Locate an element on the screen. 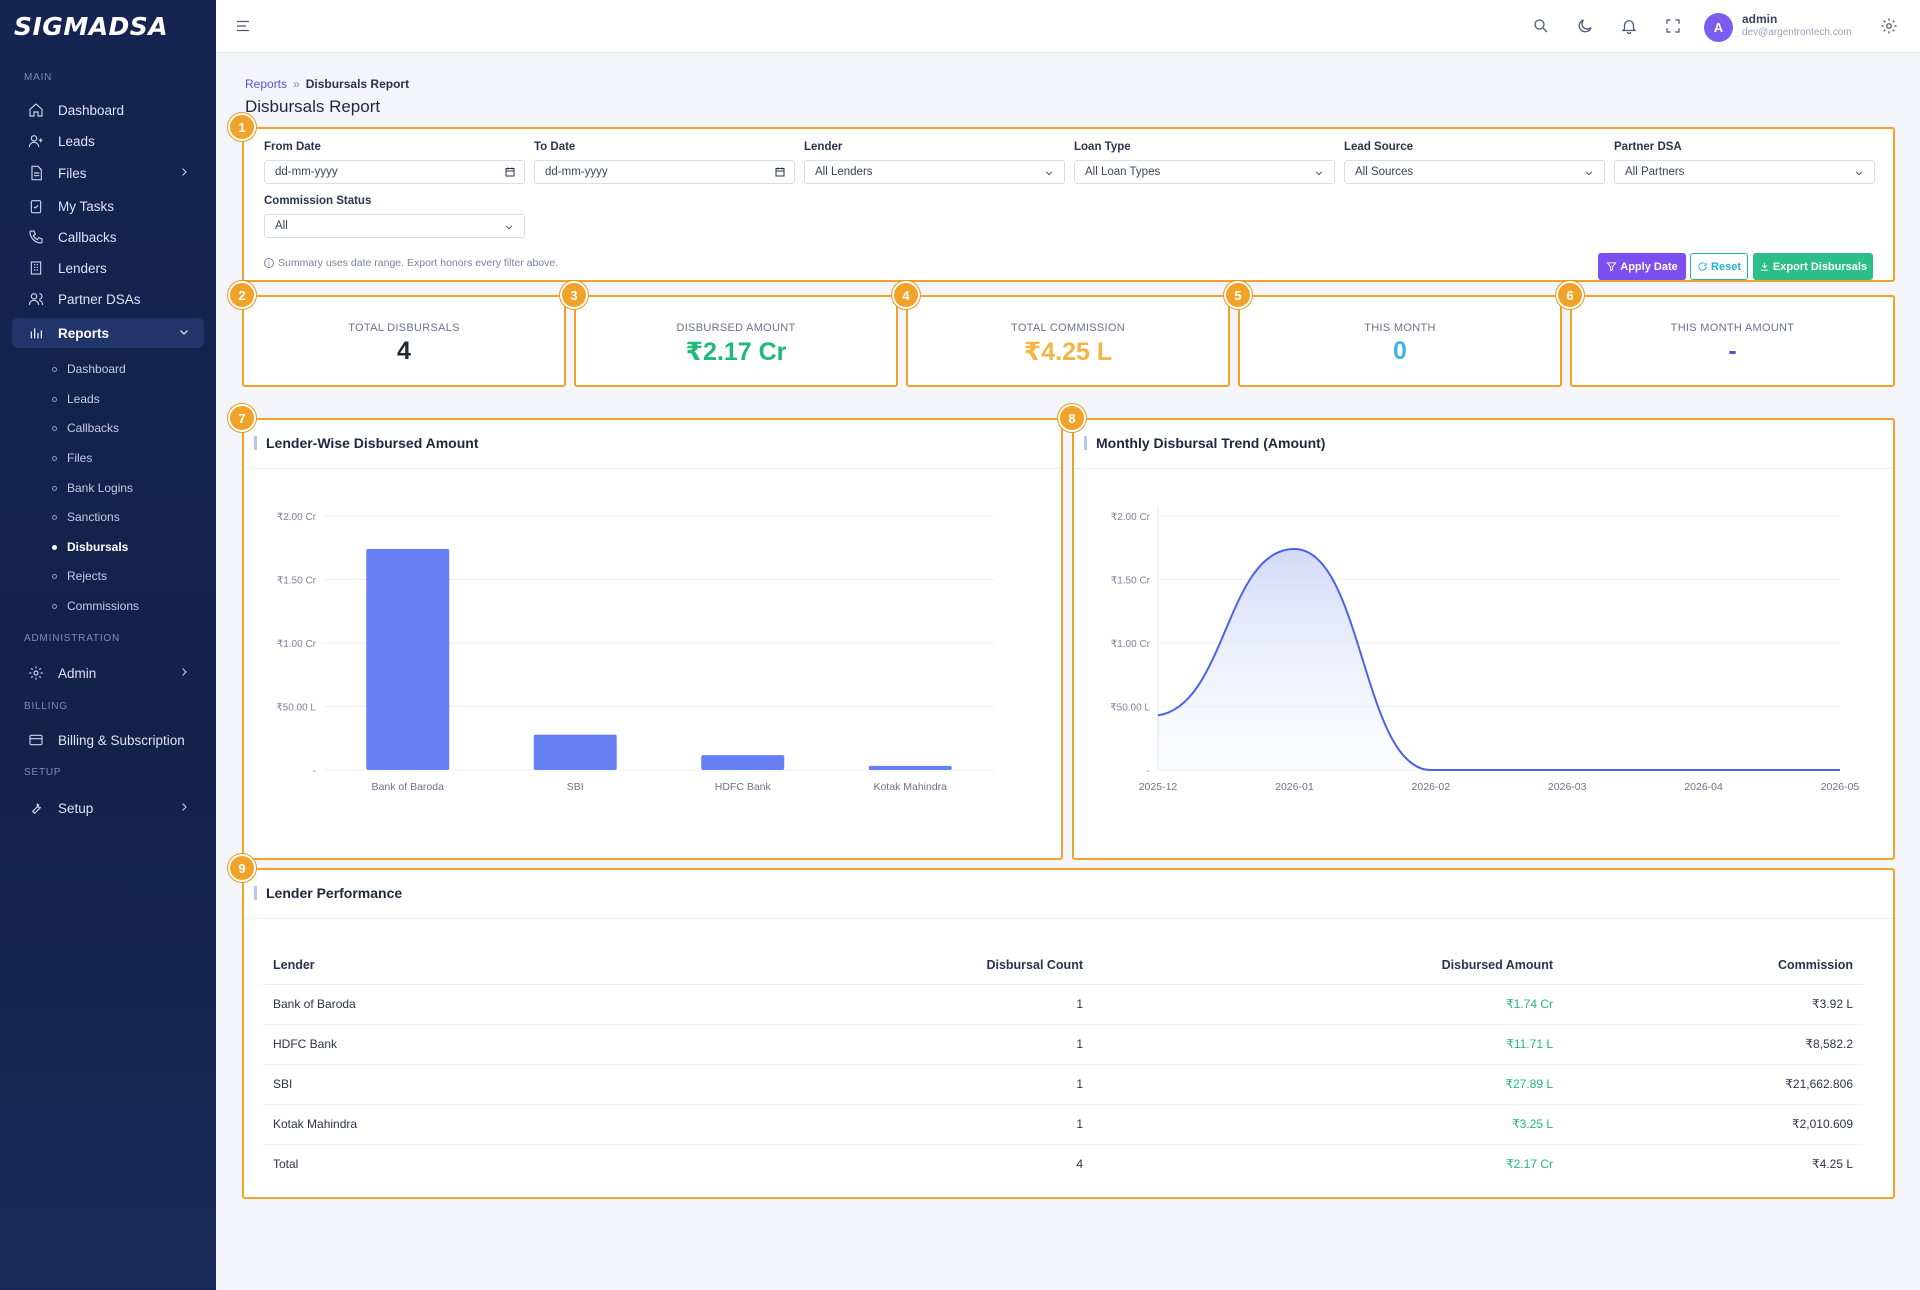  sidebar-item-label: Files is located at coordinates (72, 173).